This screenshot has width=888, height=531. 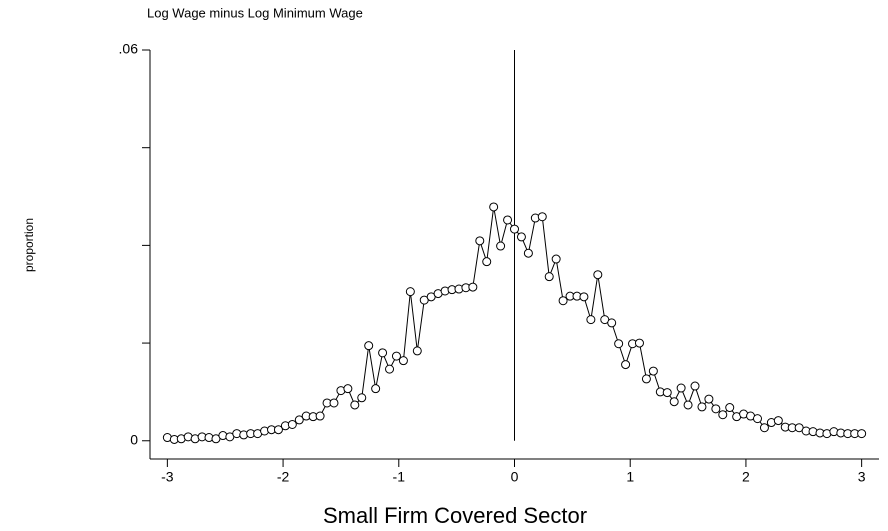 What do you see at coordinates (129, 49) in the screenshot?
I see `y-tick-label: .06` at bounding box center [129, 49].